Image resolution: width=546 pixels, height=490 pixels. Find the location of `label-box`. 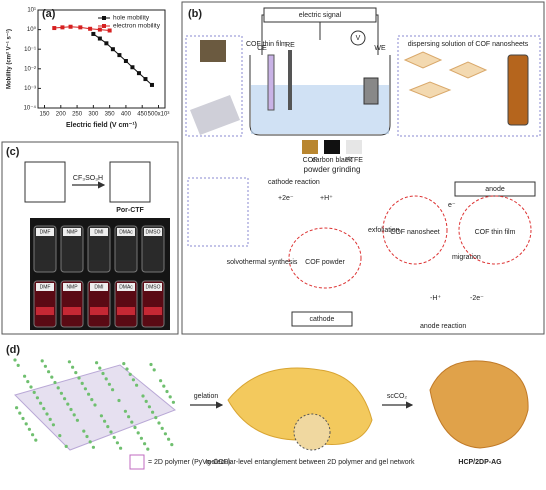

label-box is located at coordinates (495, 189).